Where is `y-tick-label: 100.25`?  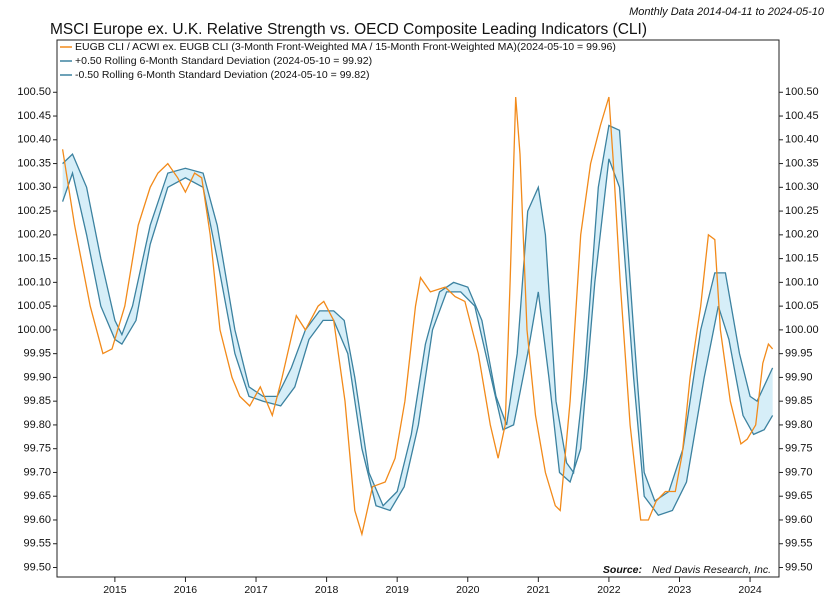 y-tick-label: 100.25 is located at coordinates (34, 211).